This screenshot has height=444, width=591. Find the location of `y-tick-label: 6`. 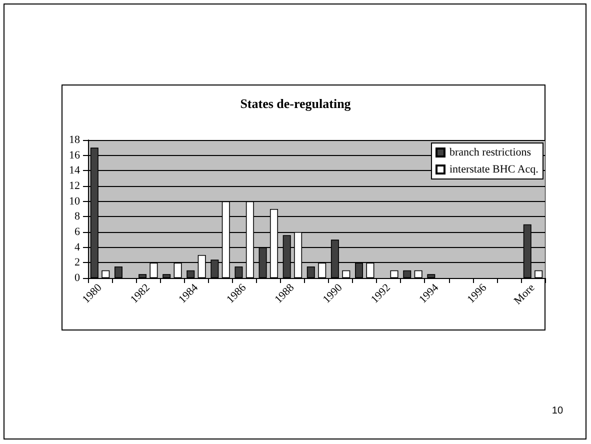

y-tick-label: 6 is located at coordinates (77, 232).